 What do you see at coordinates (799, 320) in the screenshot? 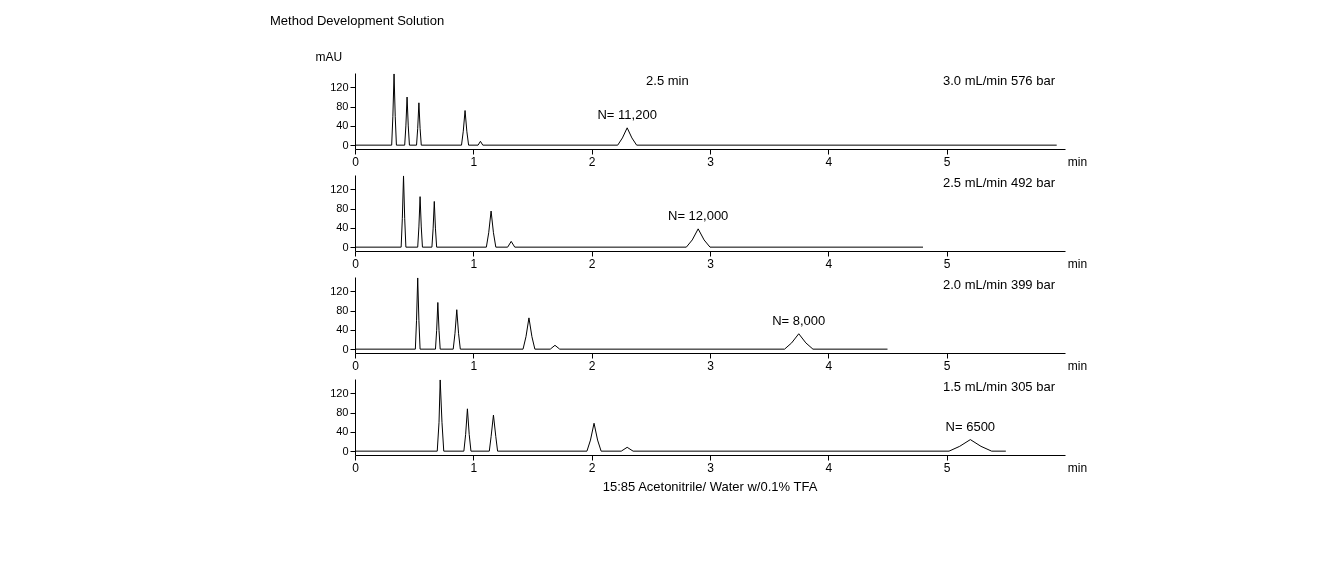
I see `annotation: N= 8,000` at bounding box center [799, 320].